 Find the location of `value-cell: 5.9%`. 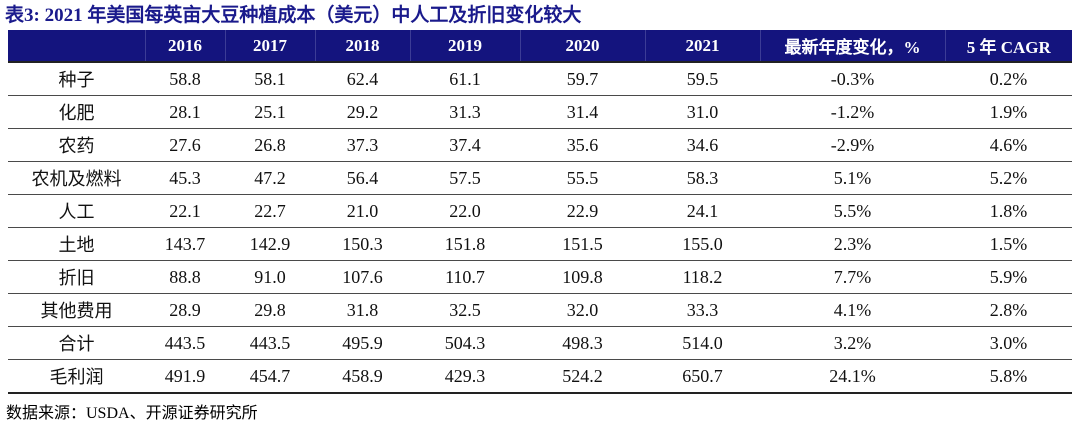

value-cell: 5.9% is located at coordinates (1008, 277).